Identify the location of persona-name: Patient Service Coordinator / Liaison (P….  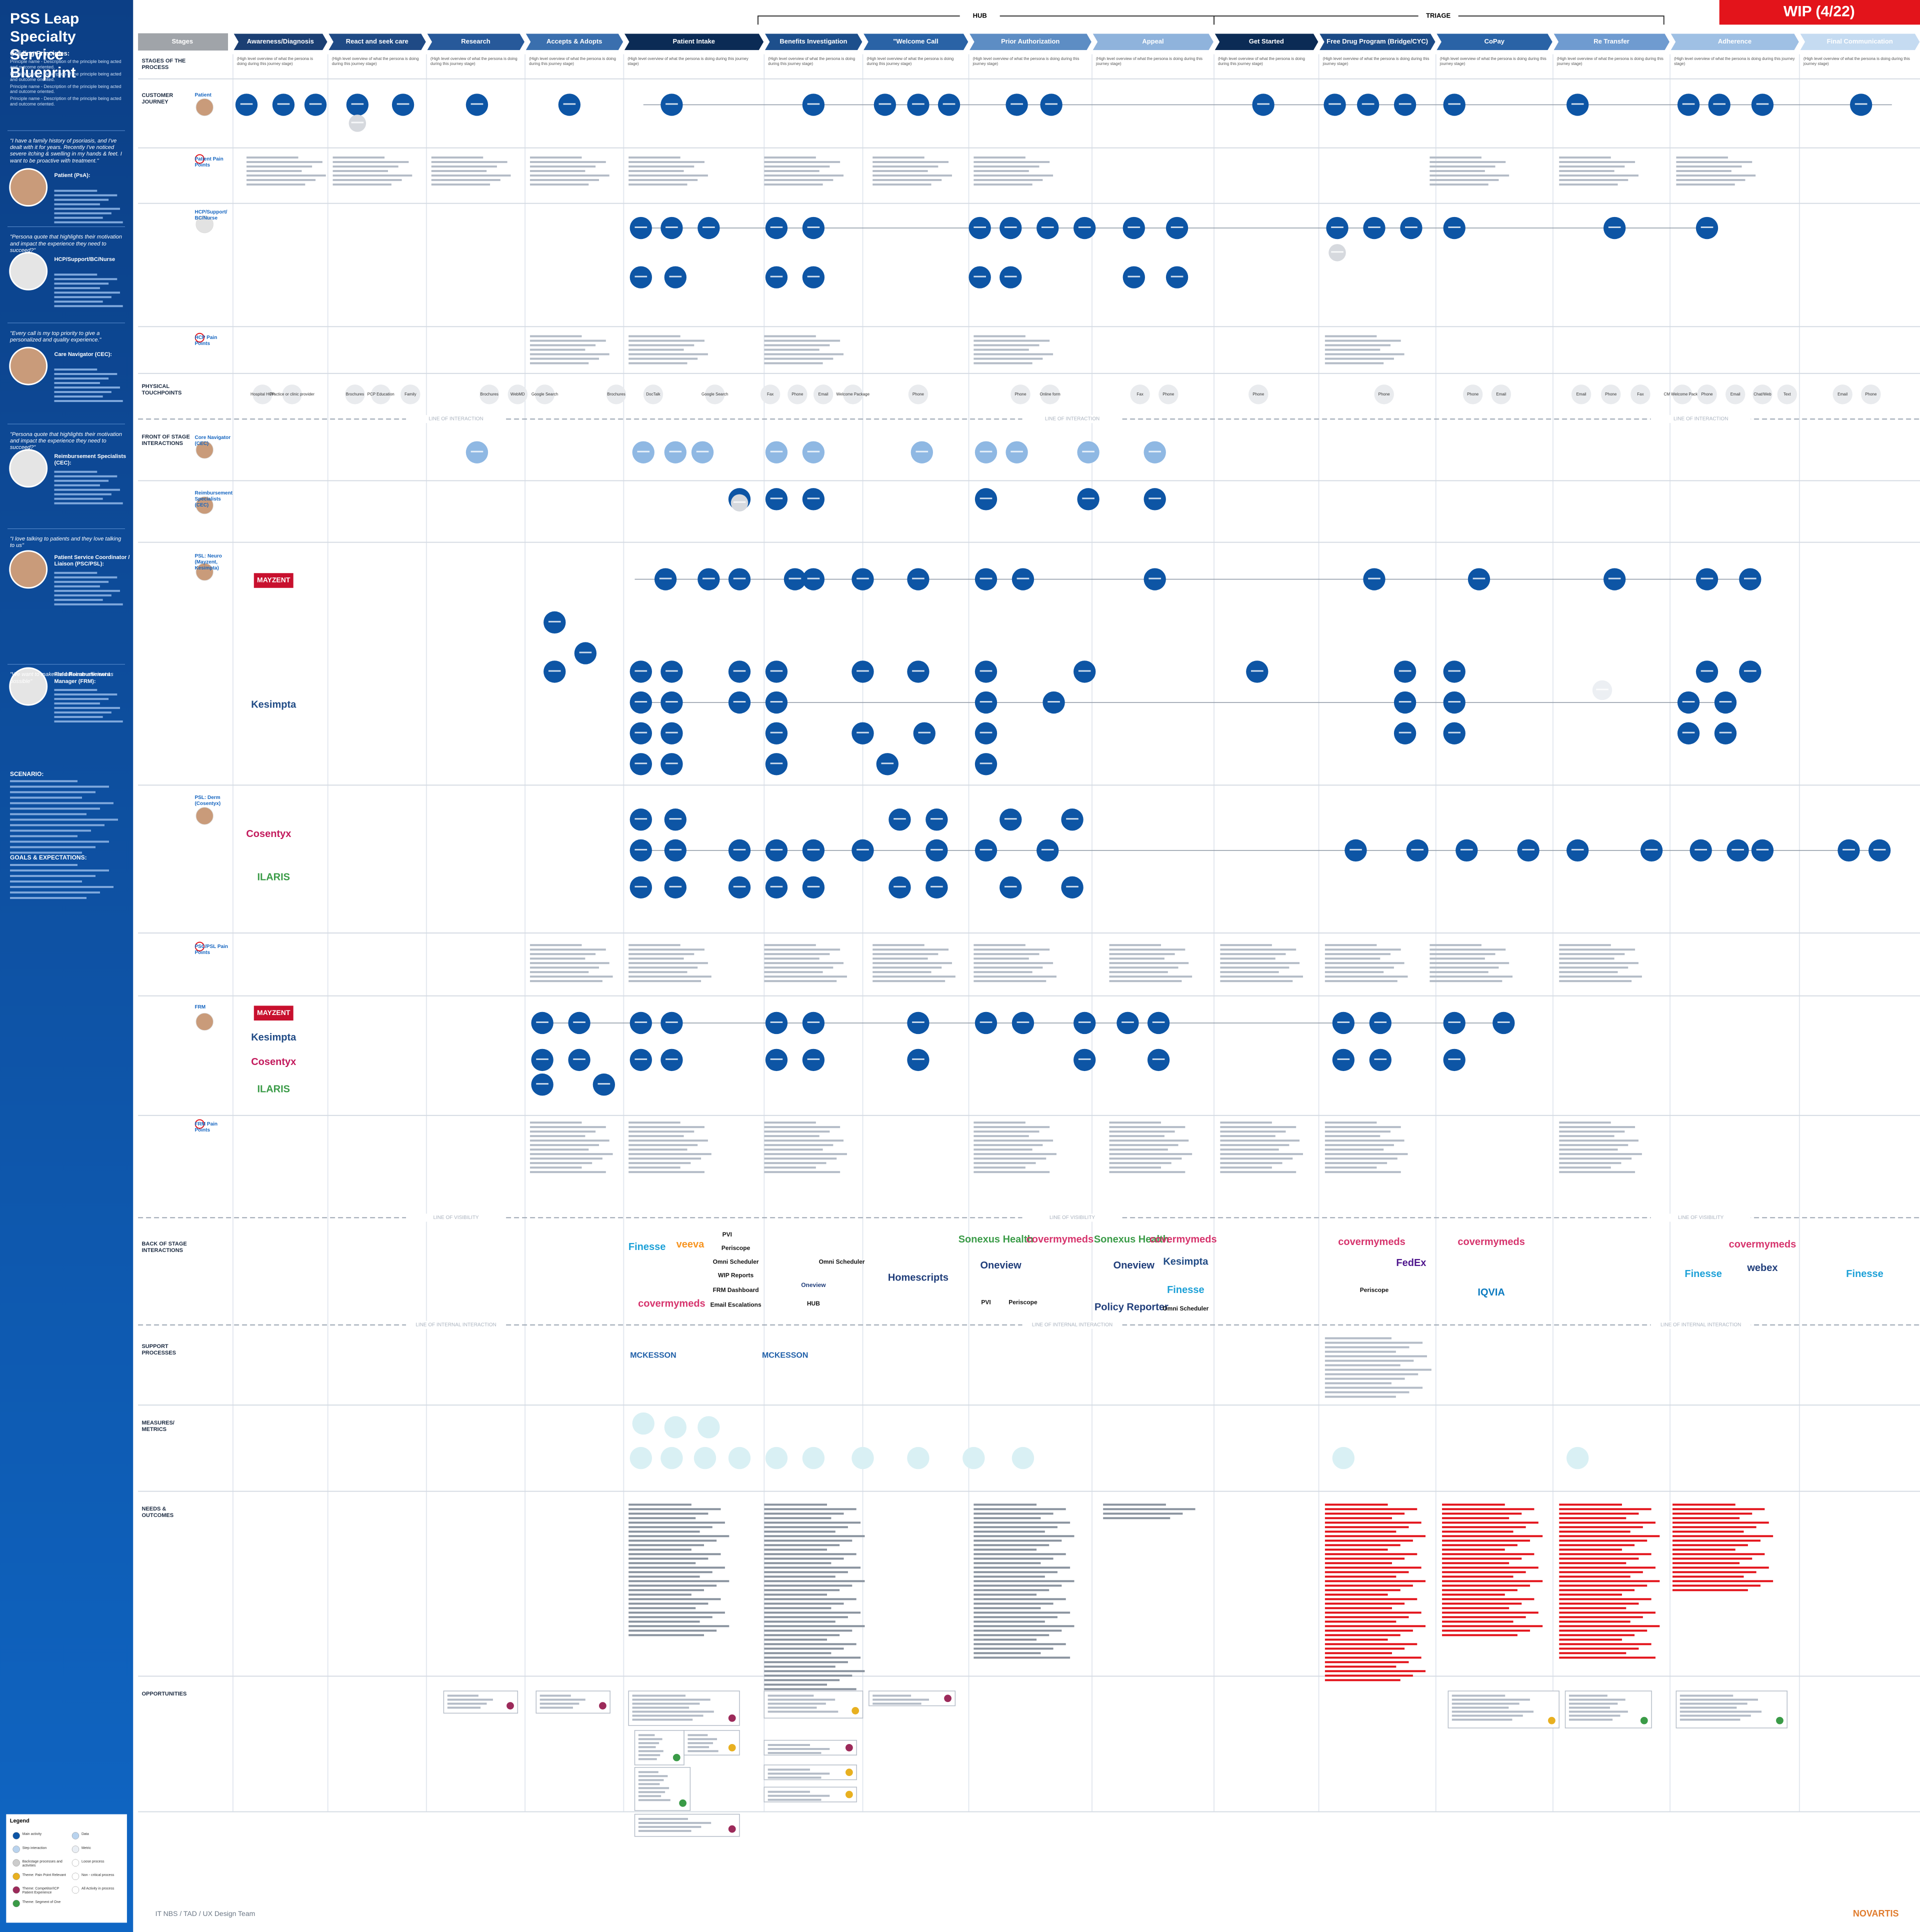
(92, 561).